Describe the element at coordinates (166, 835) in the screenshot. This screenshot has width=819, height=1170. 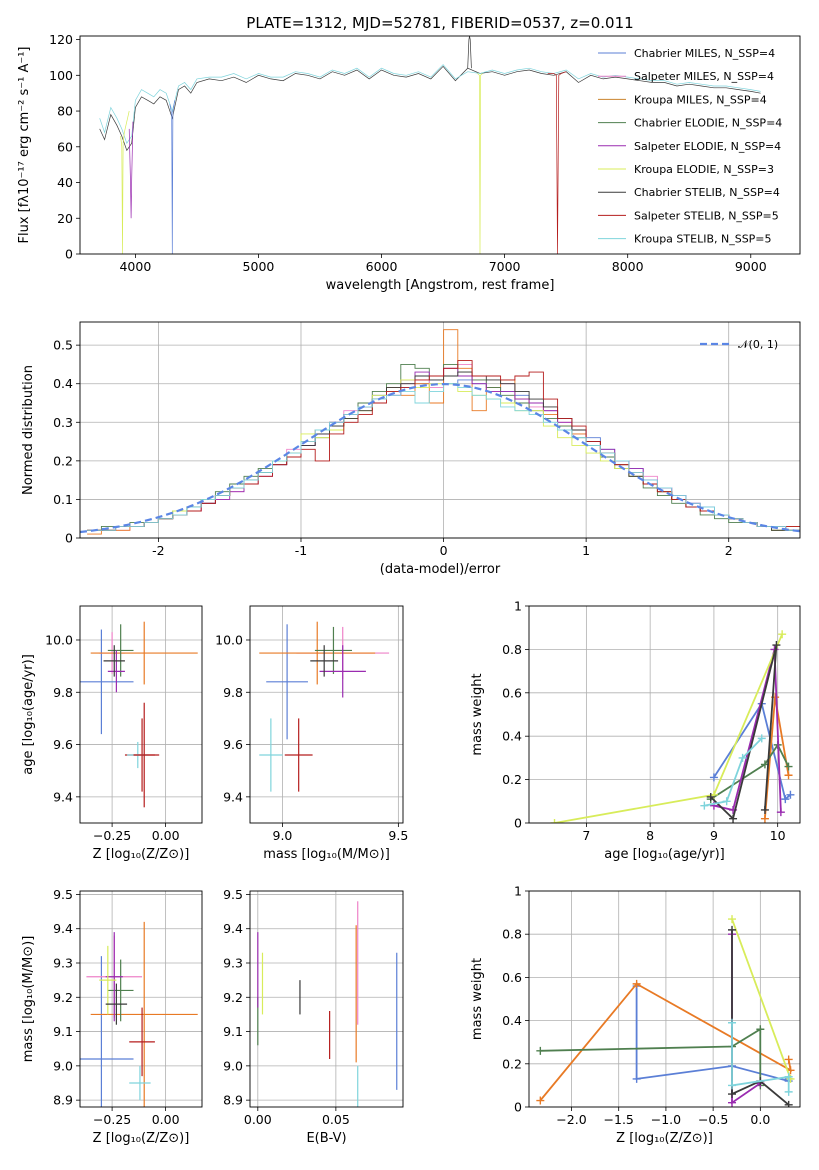
I see `x-tick-label: 0.00` at that location.